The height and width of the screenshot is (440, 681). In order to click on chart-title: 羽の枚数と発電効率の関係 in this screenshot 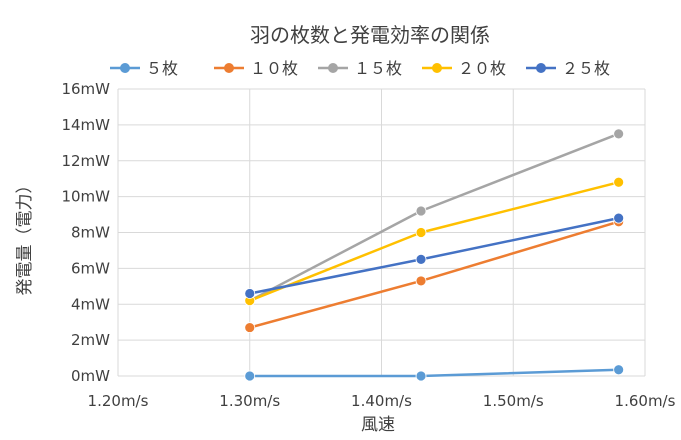, I will do `click(370, 35)`.